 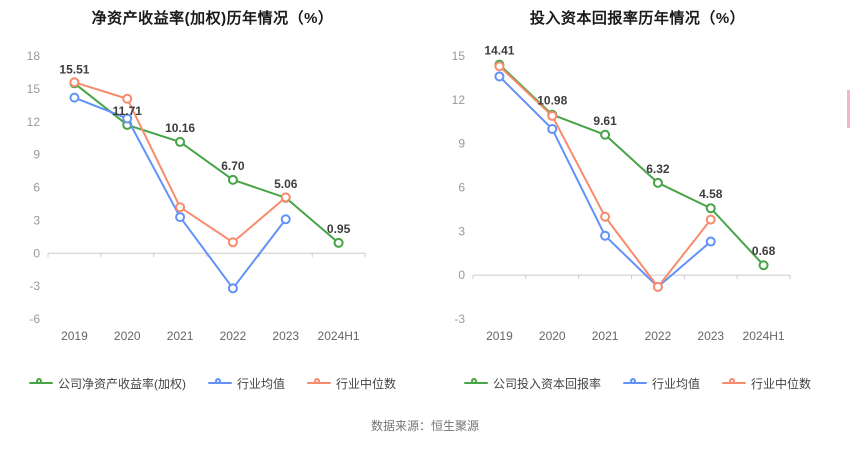 I want to click on data-label: 0.95, so click(x=339, y=229).